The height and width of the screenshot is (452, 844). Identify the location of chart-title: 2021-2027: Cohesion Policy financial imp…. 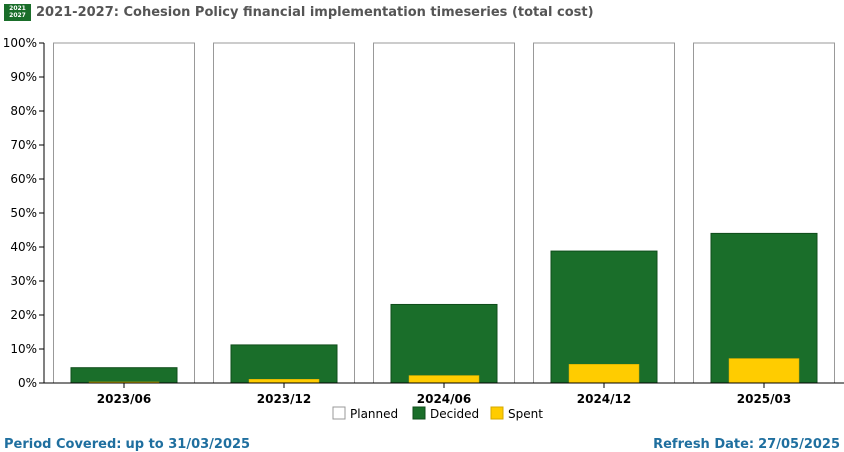
(315, 12).